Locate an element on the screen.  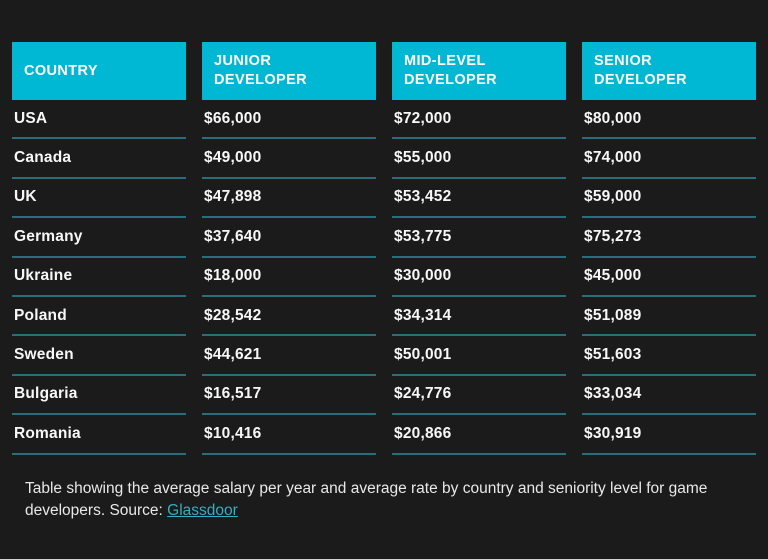
column-header-label: COUNTRY is located at coordinates (61, 70).